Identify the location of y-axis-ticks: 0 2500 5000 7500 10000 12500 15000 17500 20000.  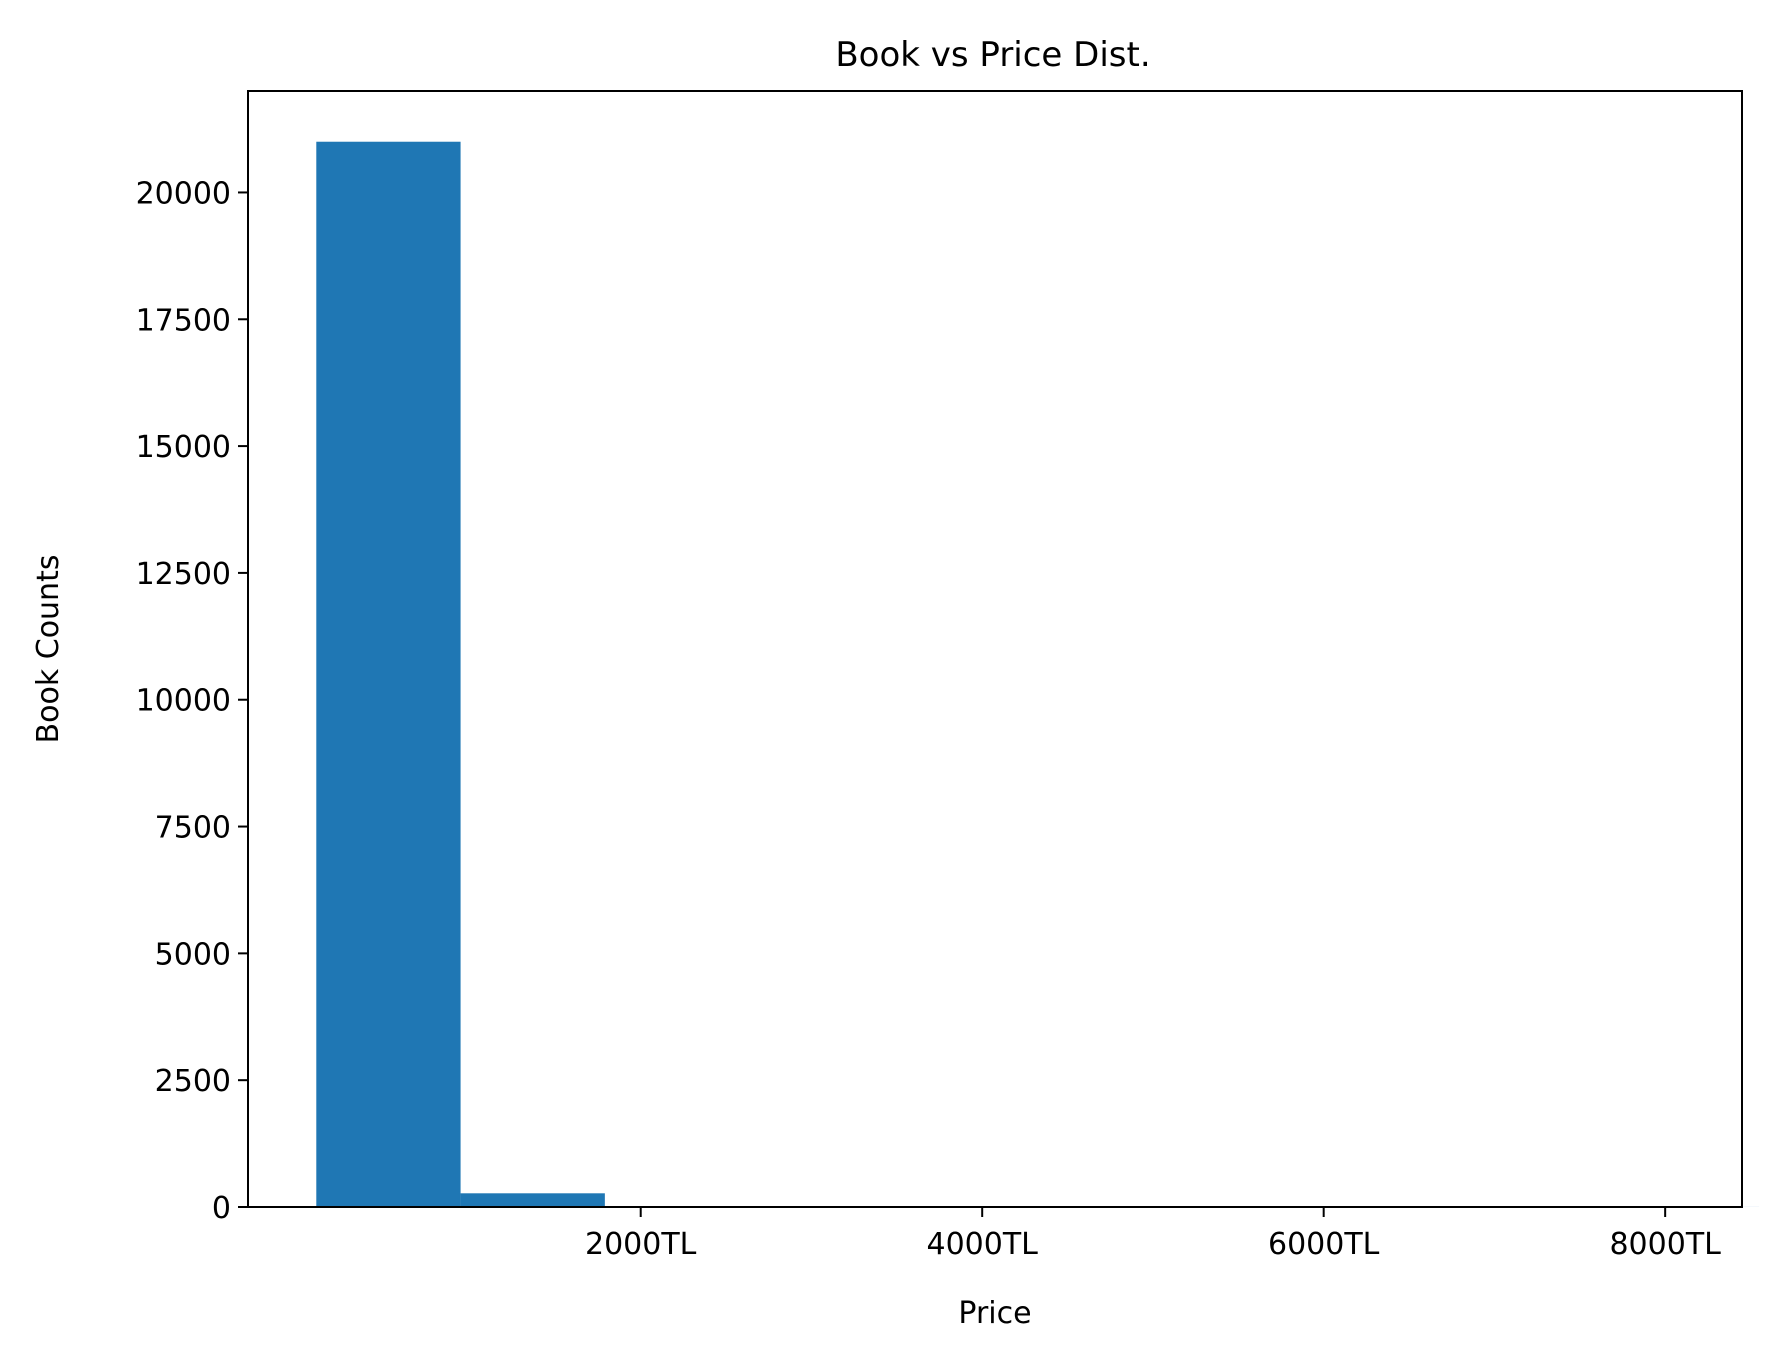
(192, 701).